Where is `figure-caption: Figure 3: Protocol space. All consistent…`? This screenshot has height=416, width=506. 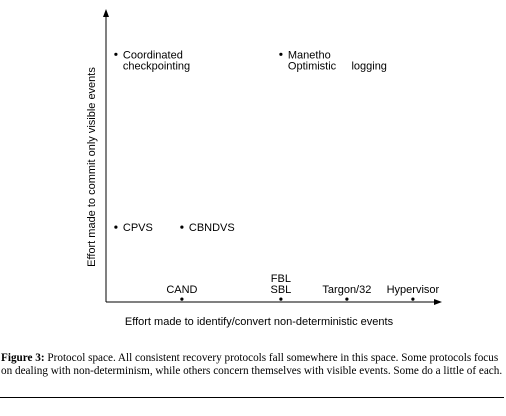 figure-caption: Figure 3: Protocol space. All consistent… is located at coordinates (253, 365).